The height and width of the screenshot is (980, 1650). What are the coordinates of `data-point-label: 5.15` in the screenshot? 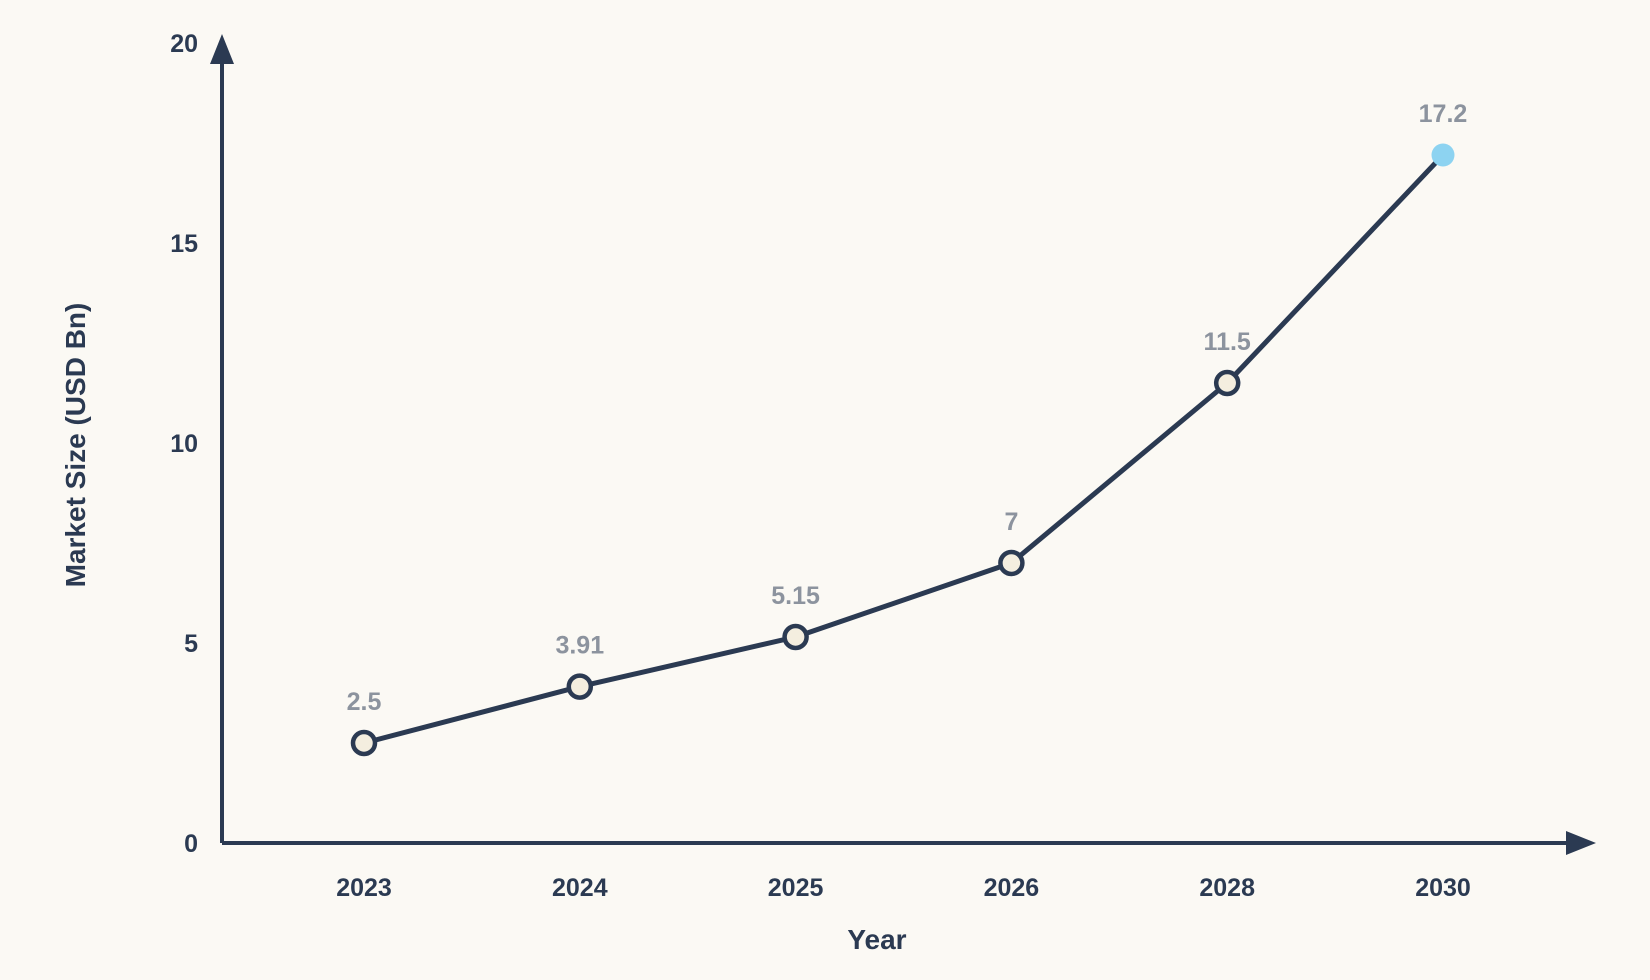 It's located at (795, 596).